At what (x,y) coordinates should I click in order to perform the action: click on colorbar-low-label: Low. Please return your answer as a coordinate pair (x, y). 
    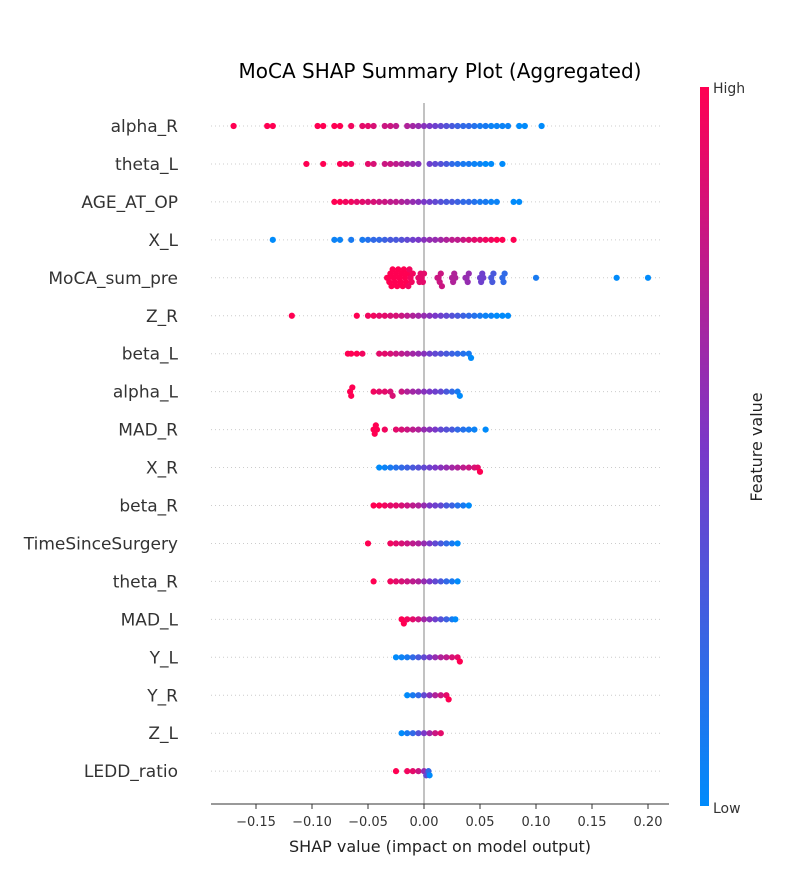
    Looking at the image, I should click on (727, 809).